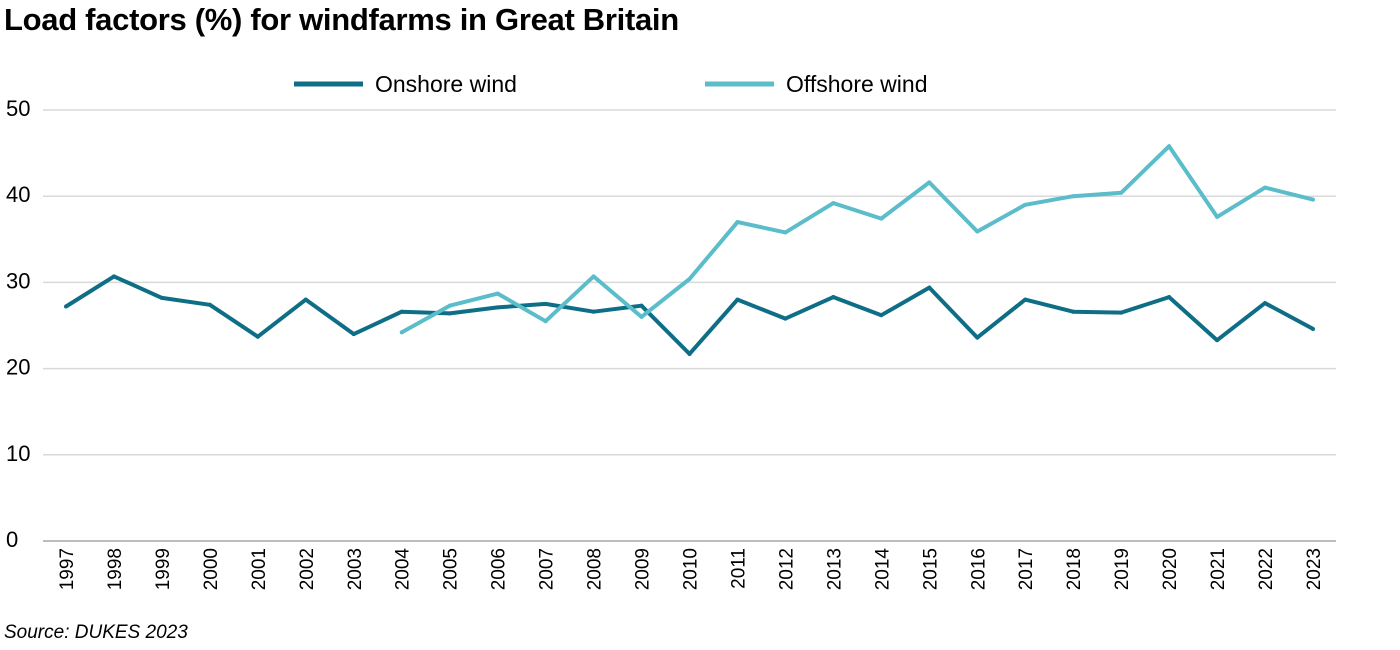 The width and height of the screenshot is (1400, 650). Describe the element at coordinates (643, 569) in the screenshot. I see `x-tick-label: 2009` at that location.